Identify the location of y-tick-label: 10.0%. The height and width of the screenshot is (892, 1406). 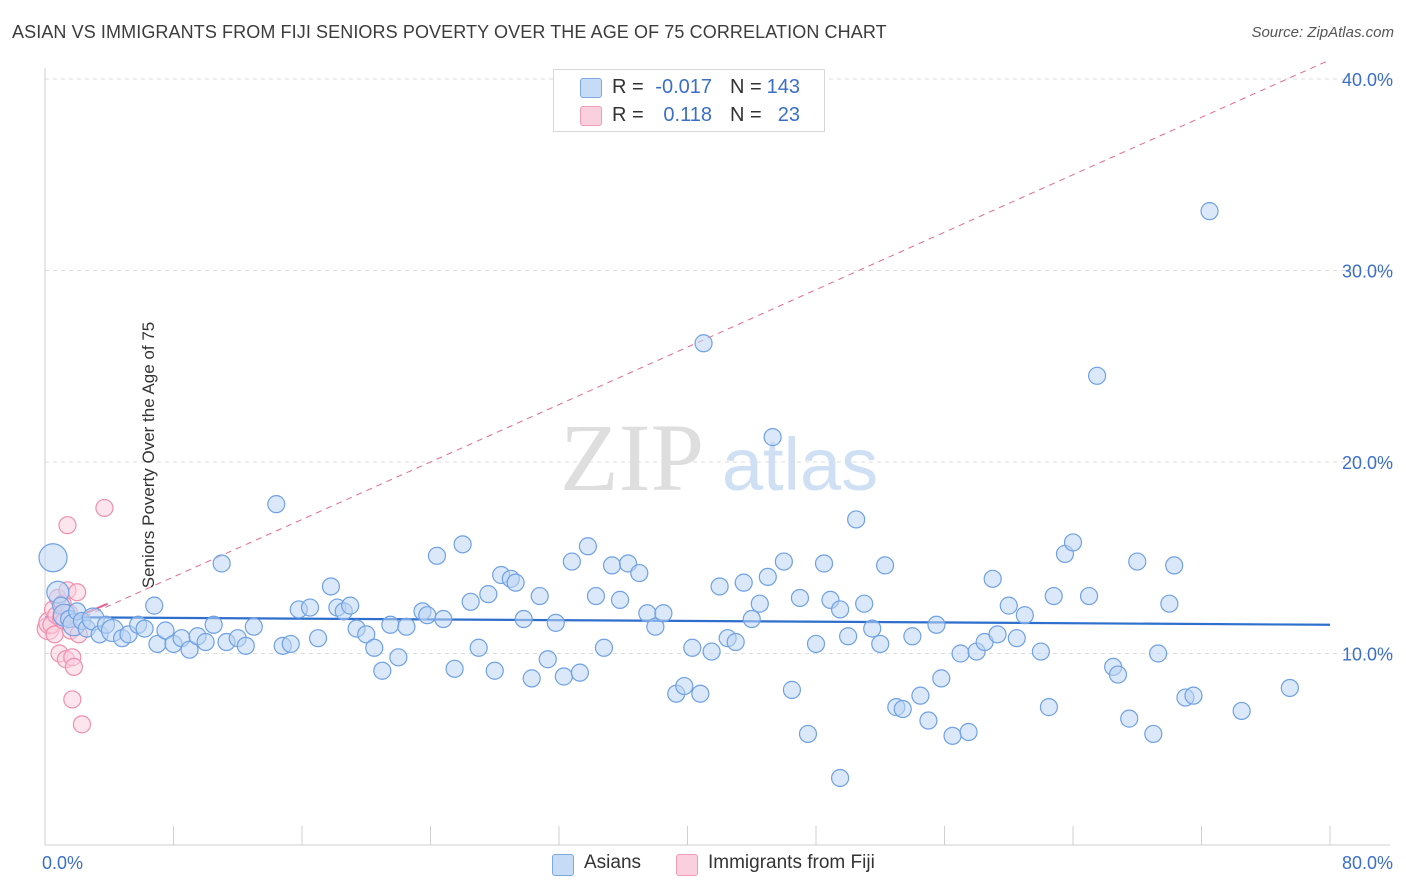
(1367, 655).